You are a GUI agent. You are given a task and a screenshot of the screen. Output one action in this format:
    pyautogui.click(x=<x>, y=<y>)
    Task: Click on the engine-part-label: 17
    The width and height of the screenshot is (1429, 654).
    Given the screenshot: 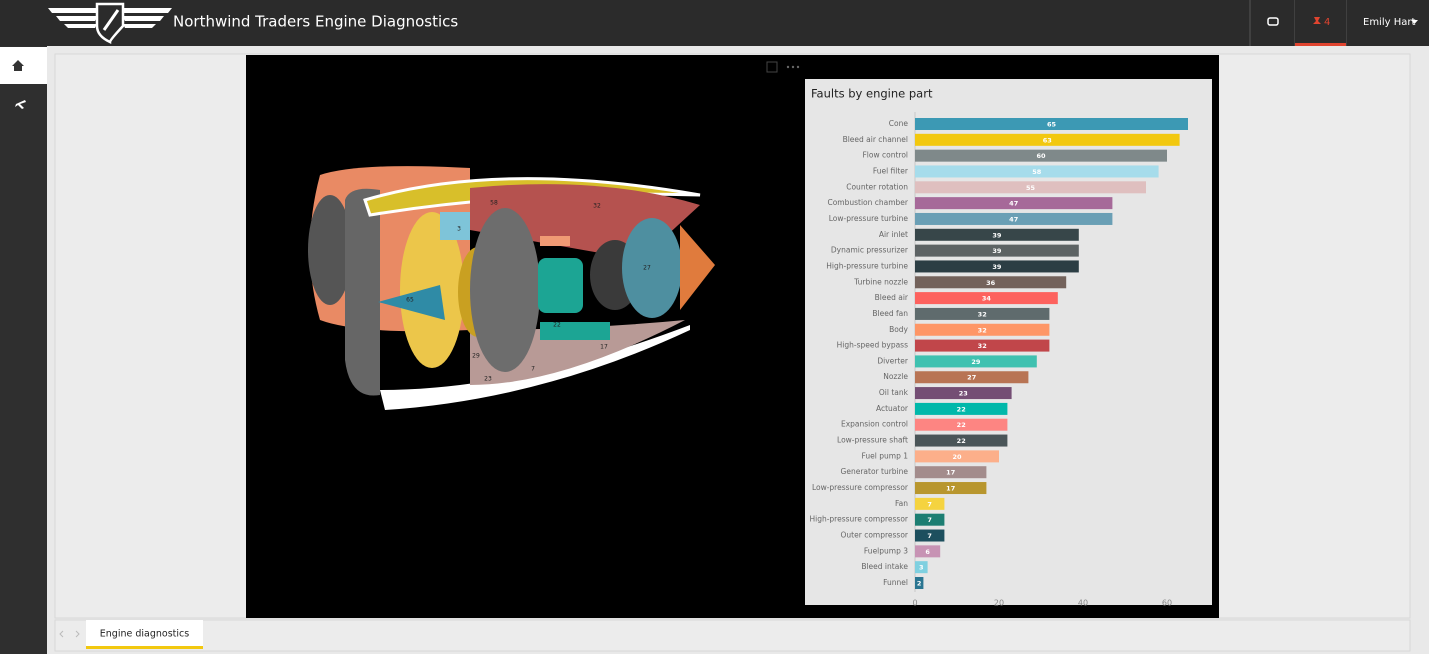 What is the action you would take?
    pyautogui.click(x=604, y=347)
    